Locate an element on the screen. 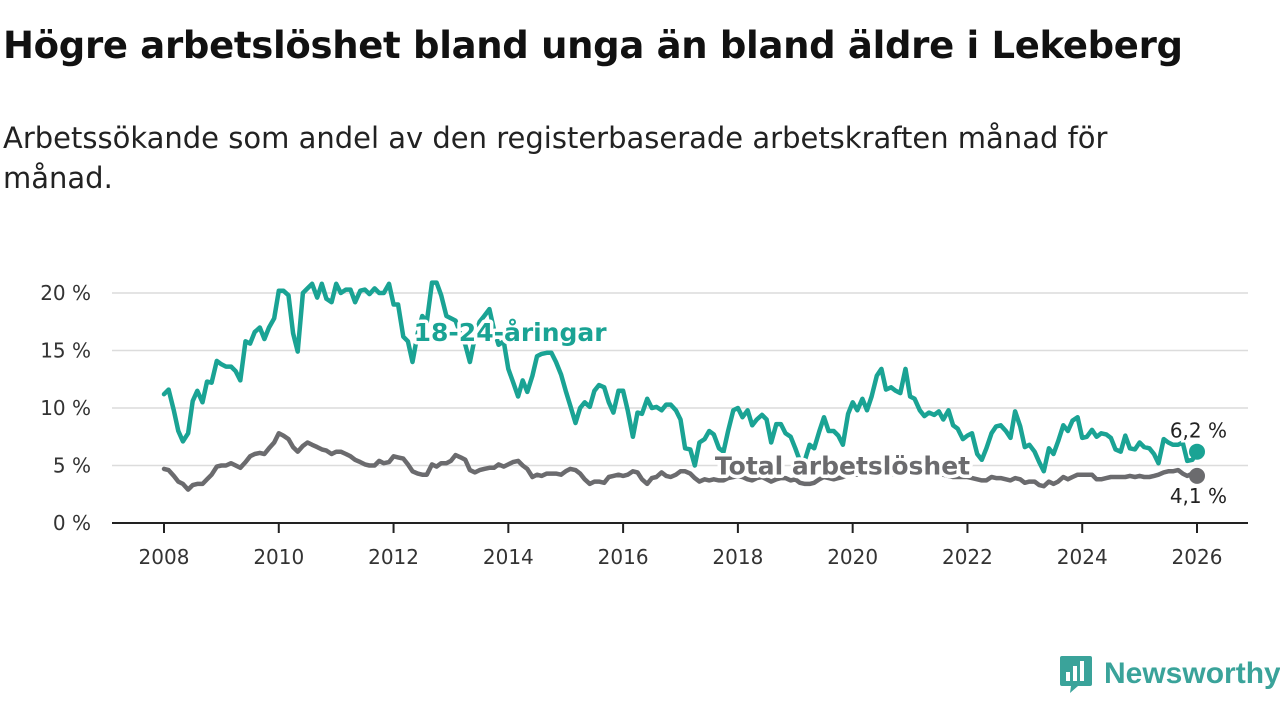 Image resolution: width=1280 pixels, height=720 pixels. x-tick-label: 2026 is located at coordinates (1197, 557).